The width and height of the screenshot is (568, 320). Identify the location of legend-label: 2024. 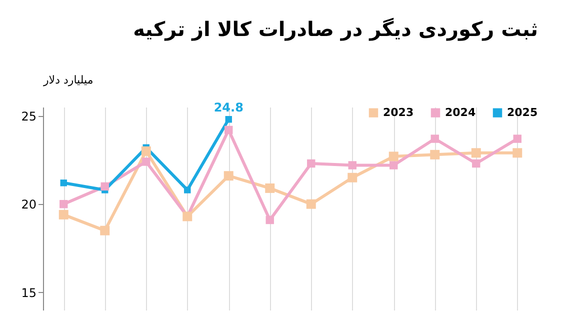
(460, 112).